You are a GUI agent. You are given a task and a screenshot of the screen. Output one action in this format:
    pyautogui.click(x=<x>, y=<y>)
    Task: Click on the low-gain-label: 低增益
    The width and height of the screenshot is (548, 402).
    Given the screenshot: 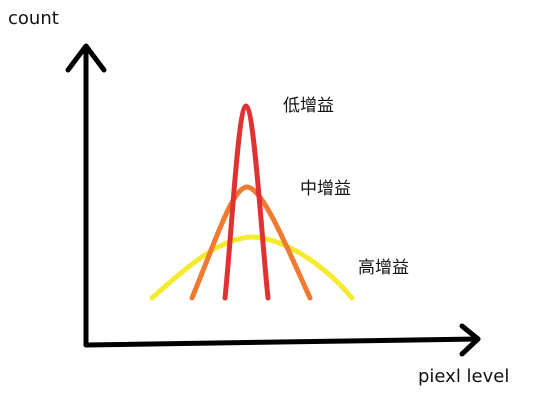 What is the action you would take?
    pyautogui.click(x=308, y=106)
    